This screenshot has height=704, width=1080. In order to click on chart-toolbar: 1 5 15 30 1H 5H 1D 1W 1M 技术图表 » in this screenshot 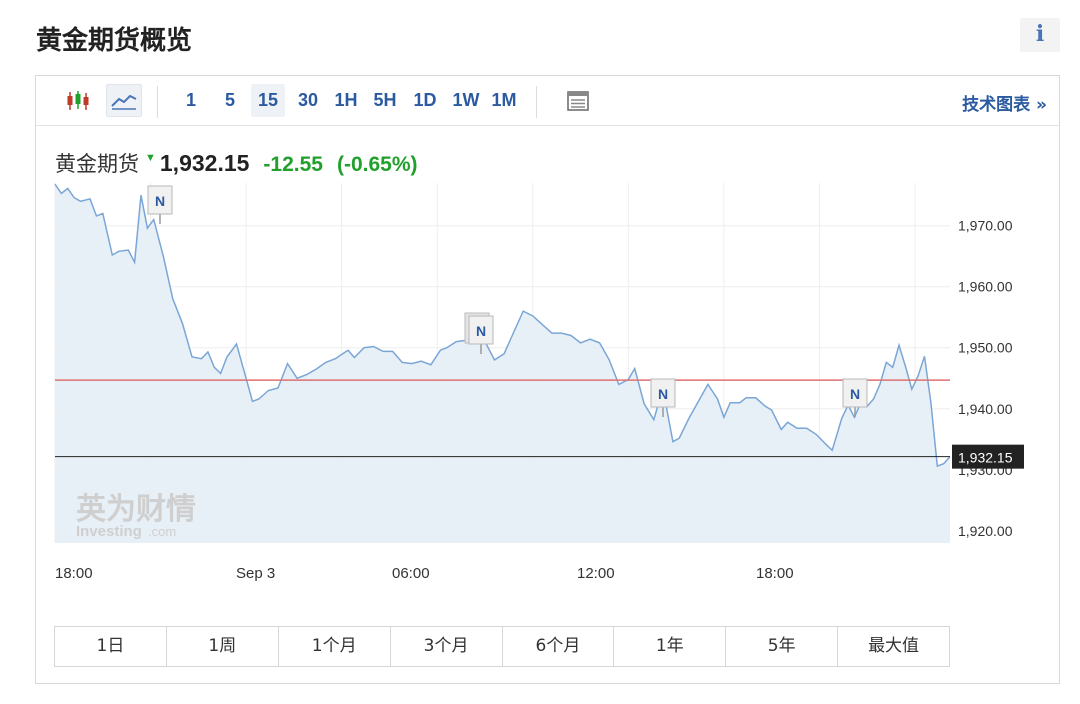, I will do `click(547, 101)`.